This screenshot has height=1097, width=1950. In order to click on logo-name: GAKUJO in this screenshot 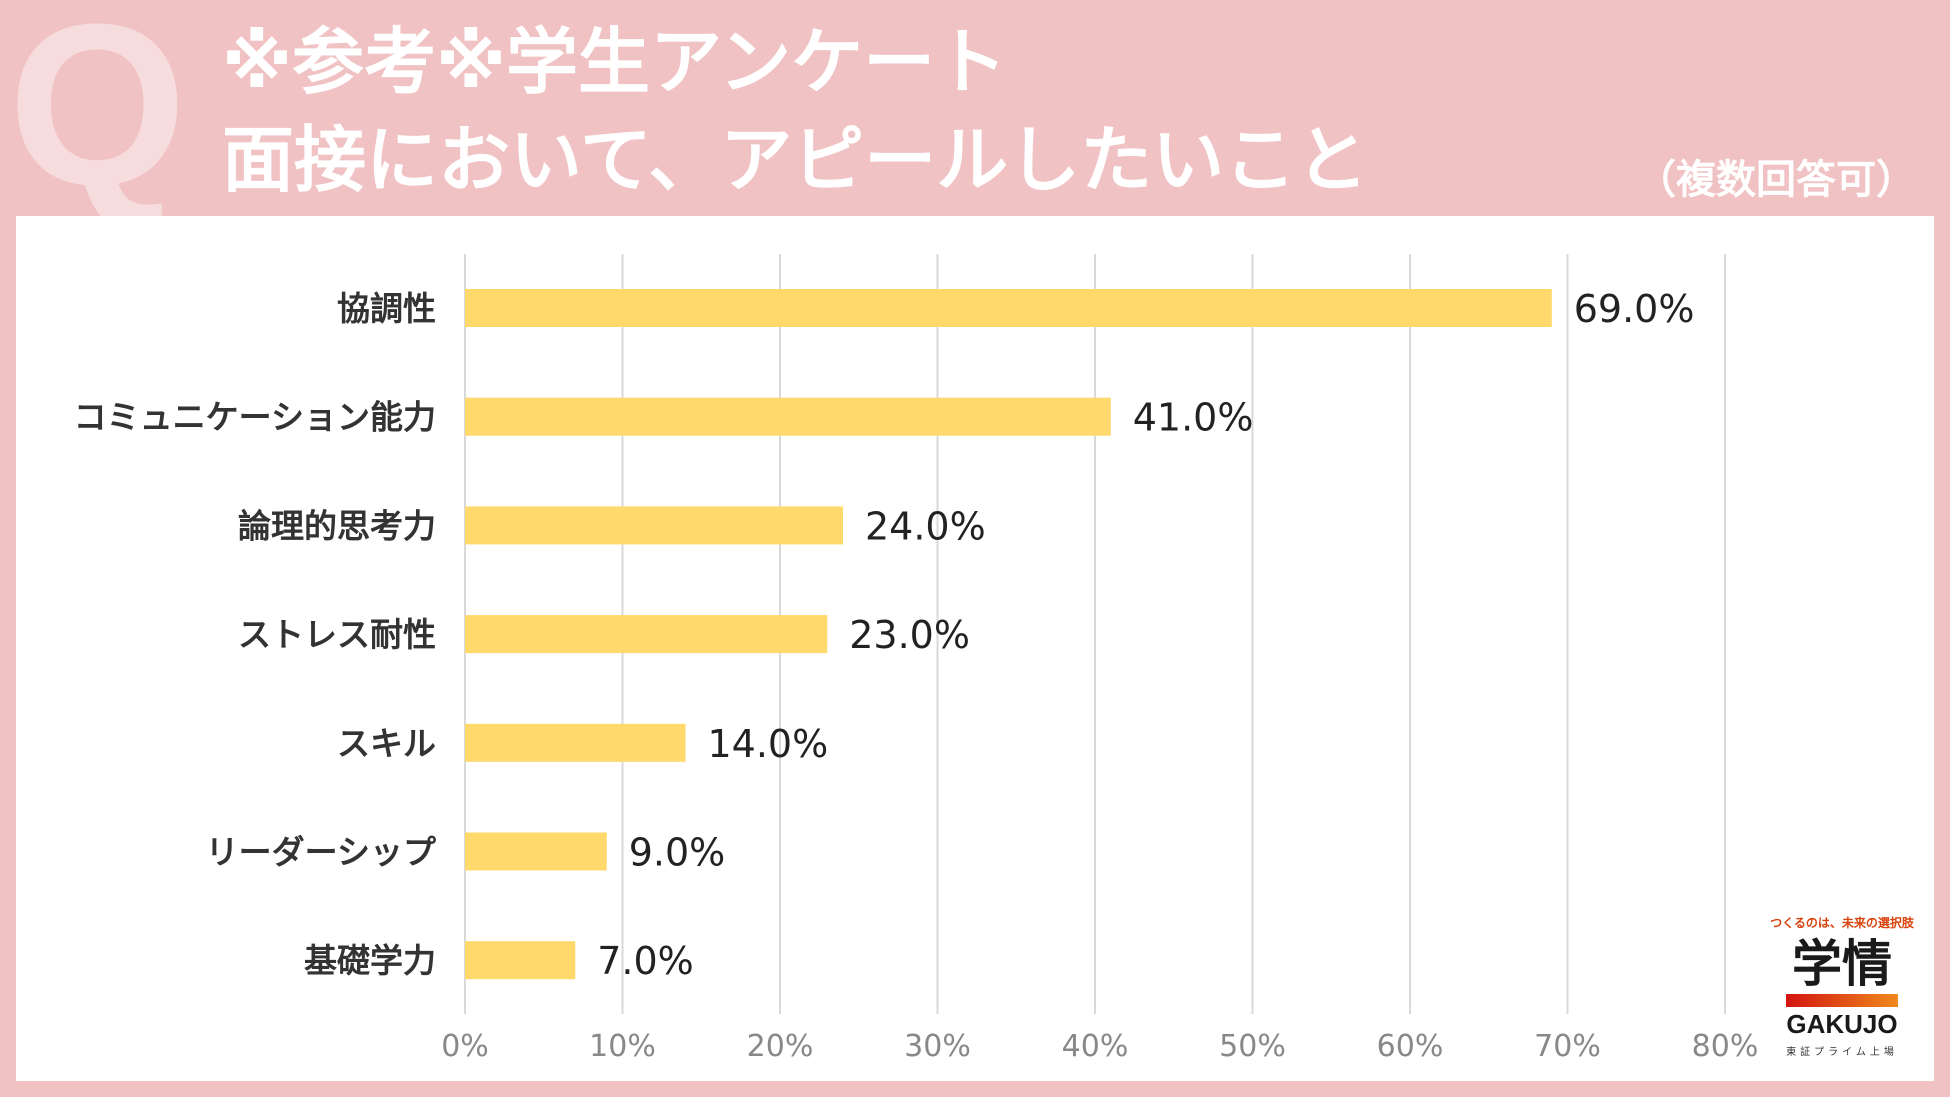, I will do `click(1842, 1024)`.